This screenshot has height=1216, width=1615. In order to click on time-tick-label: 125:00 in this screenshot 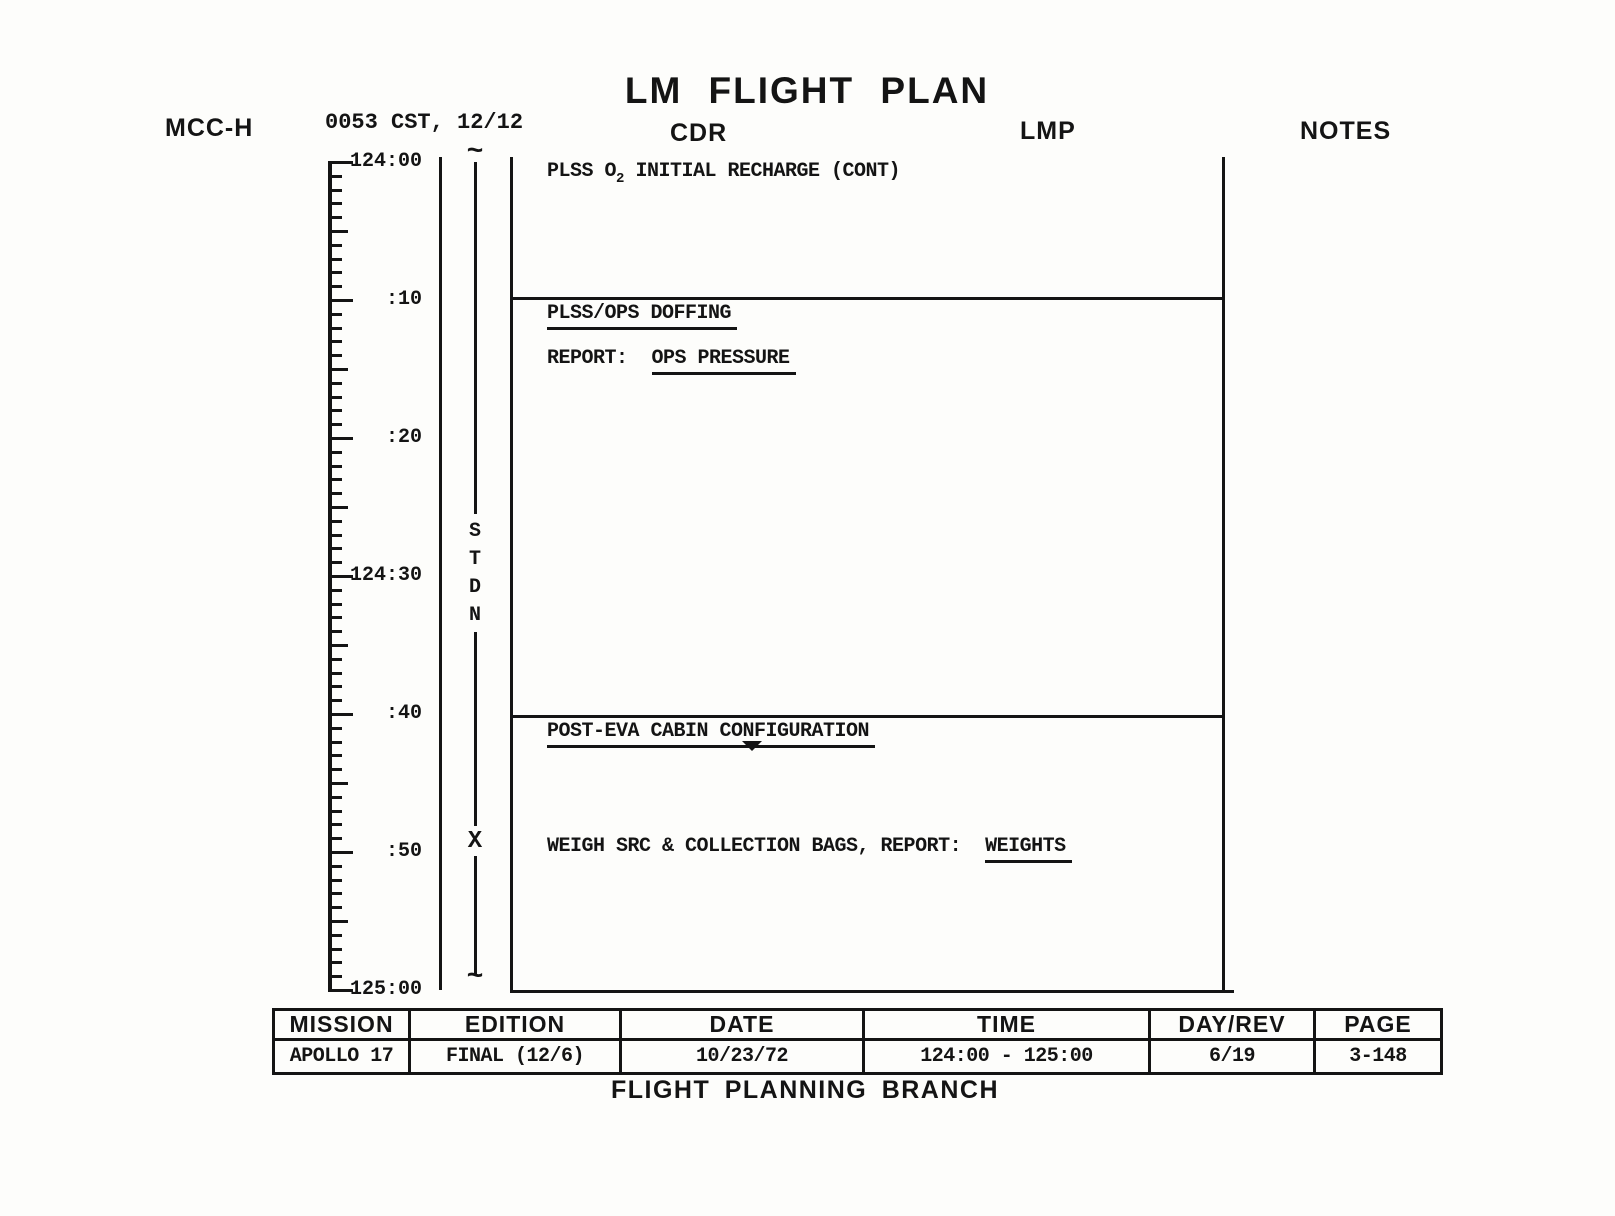, I will do `click(385, 989)`.